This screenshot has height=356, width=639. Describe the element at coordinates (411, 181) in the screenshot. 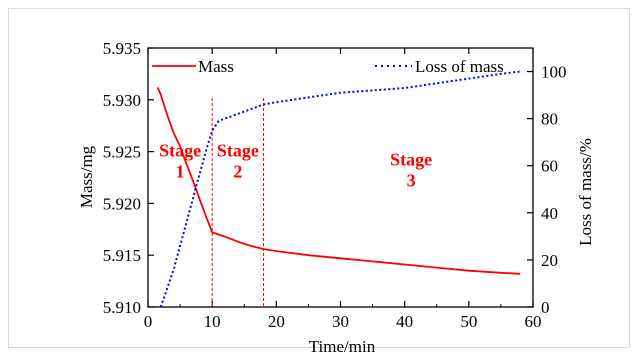

I see `stage-number: 3` at that location.